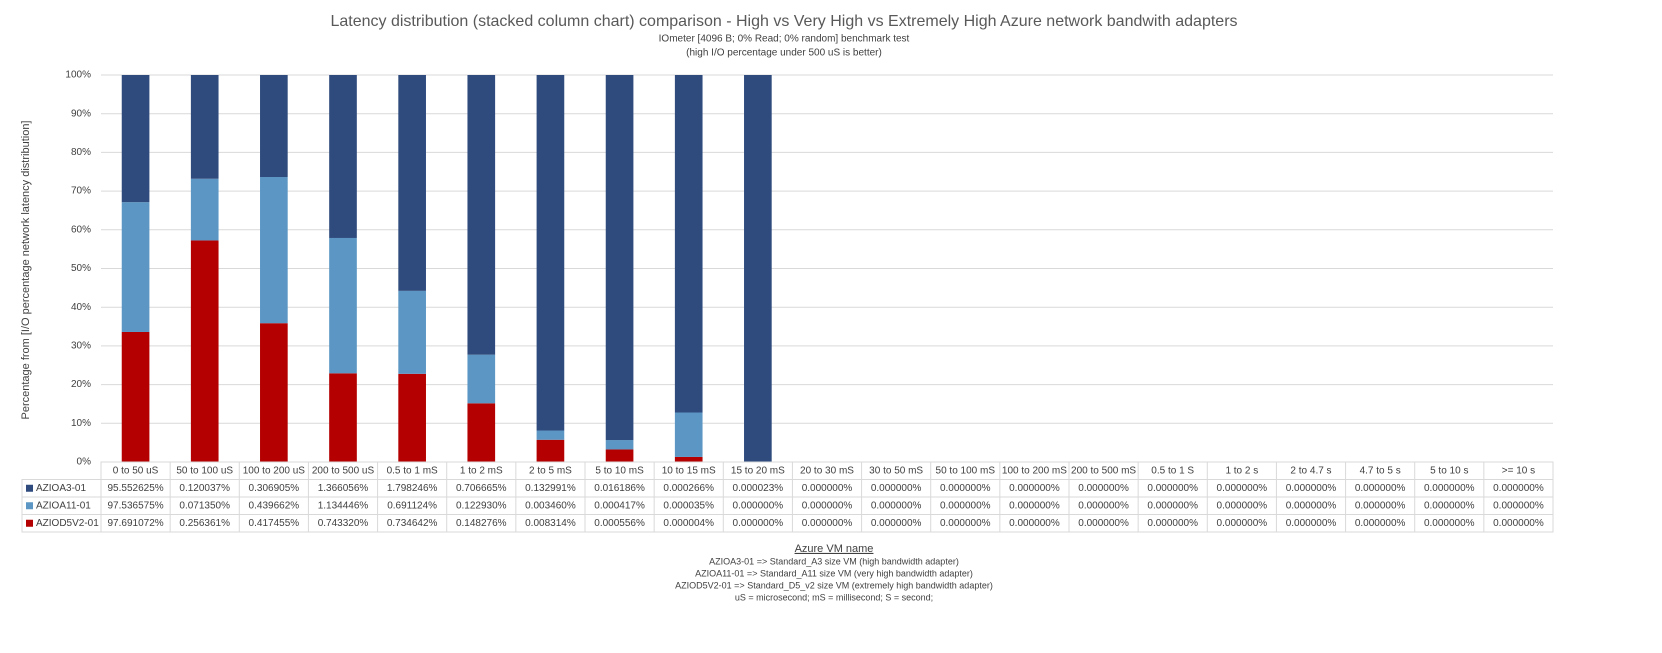 This screenshot has height=653, width=1662. Describe the element at coordinates (688, 505) in the screenshot. I see `table-cell: 0.000035%` at that location.